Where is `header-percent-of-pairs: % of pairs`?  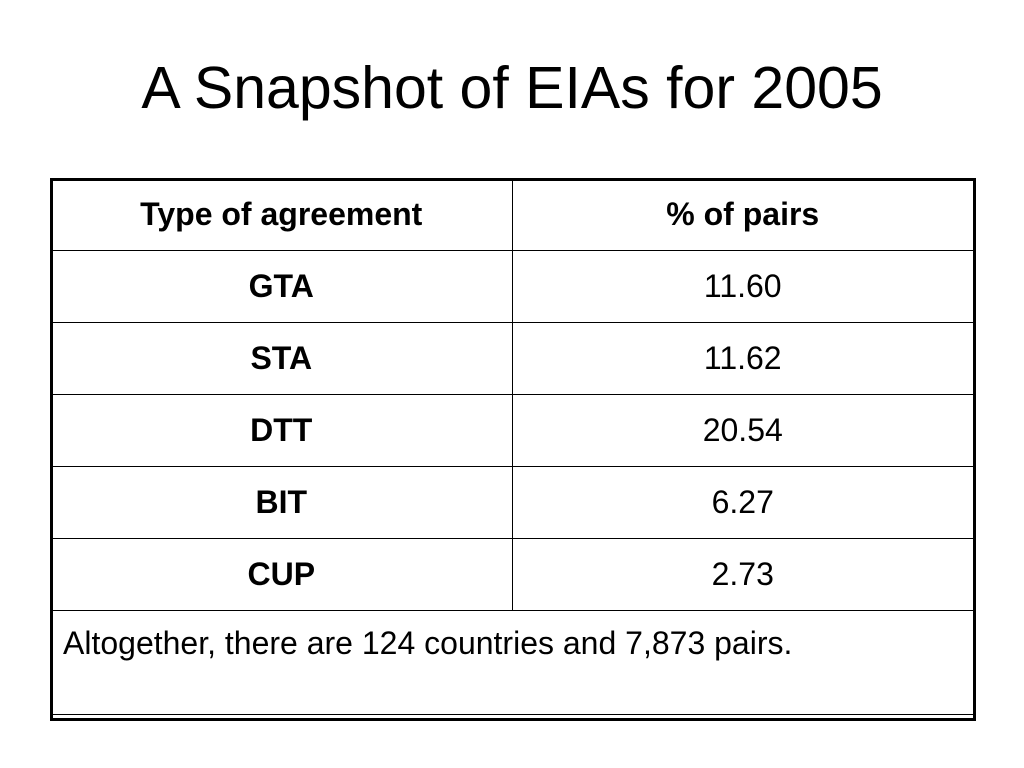
header-percent-of-pairs: % of pairs is located at coordinates (742, 214).